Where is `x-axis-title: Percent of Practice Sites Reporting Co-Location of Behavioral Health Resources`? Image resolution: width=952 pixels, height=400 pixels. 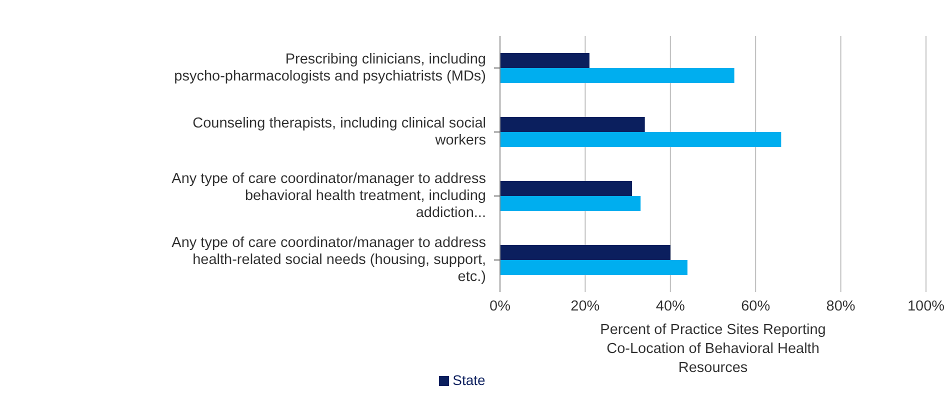 x-axis-title: Percent of Practice Sites Reporting Co-Location of Behavioral Health Resources is located at coordinates (713, 349).